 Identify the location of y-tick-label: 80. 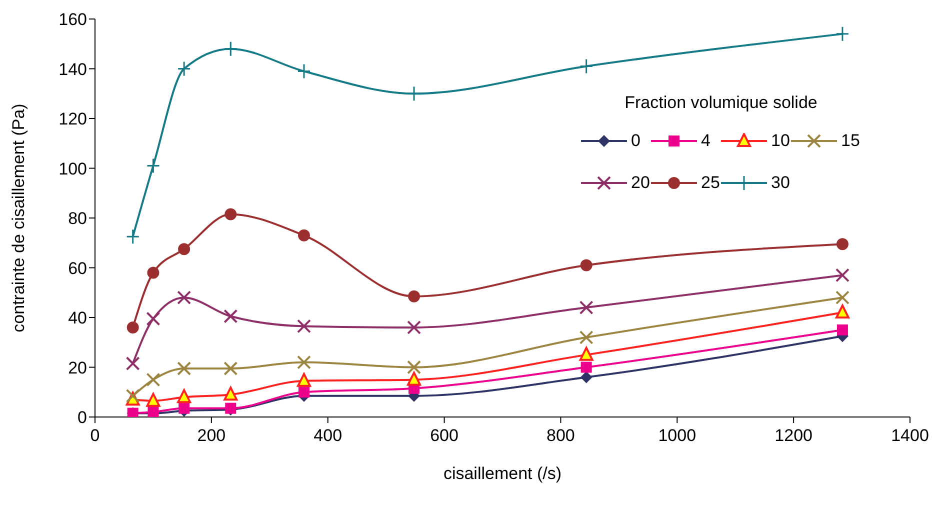
(77, 218).